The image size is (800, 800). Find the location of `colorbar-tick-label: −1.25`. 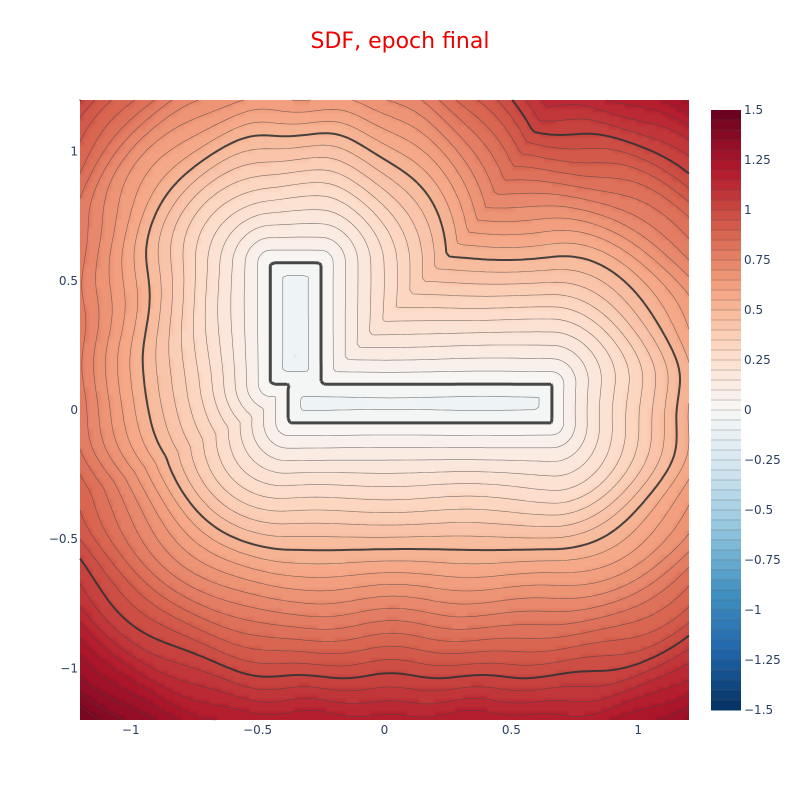

colorbar-tick-label: −1.25 is located at coordinates (762, 660).